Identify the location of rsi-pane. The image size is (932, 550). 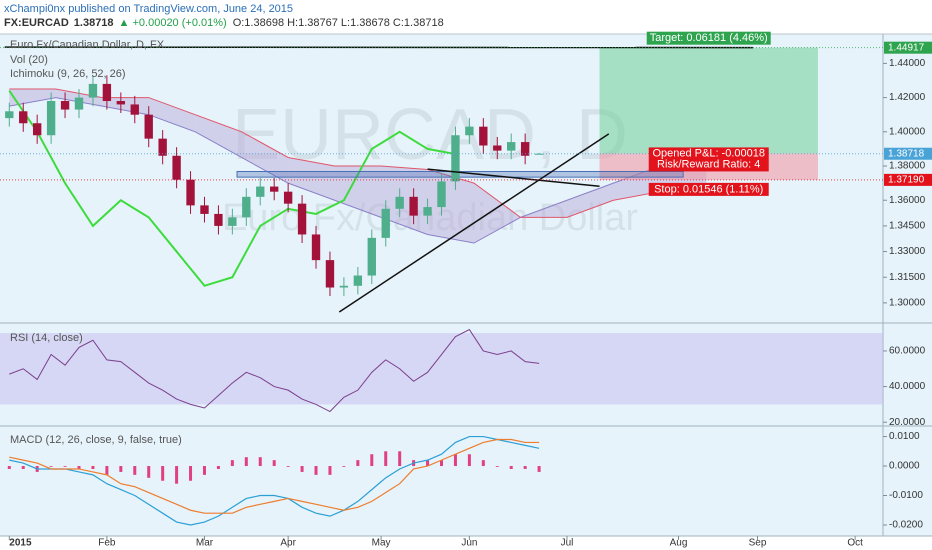
(441, 370).